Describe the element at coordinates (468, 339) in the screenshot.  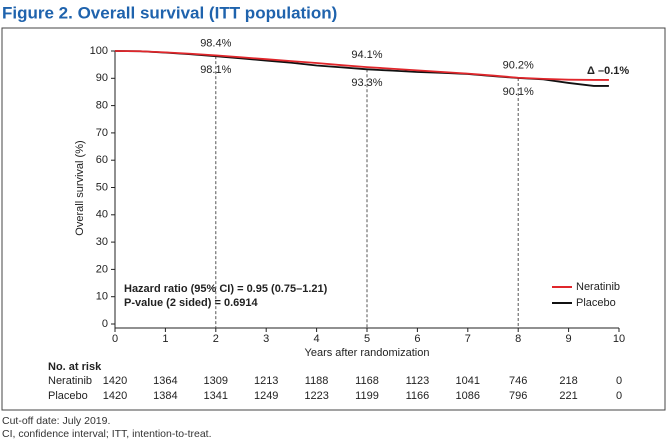
I see `x-tick-label: 7` at that location.